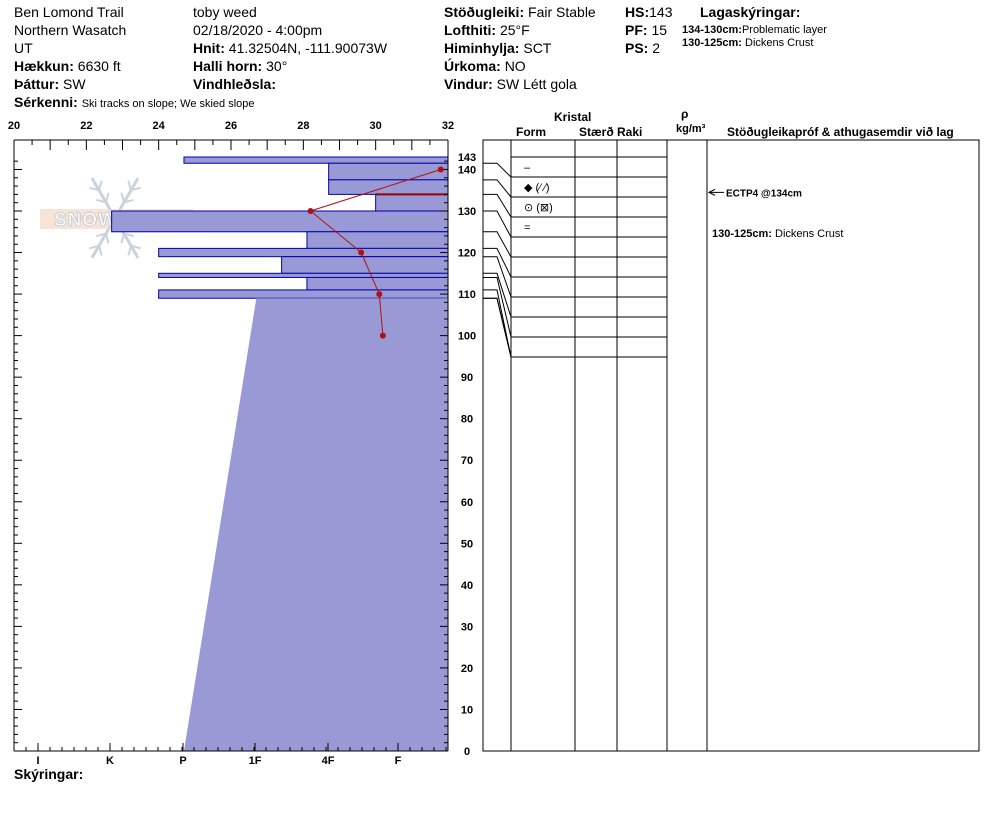 This screenshot has height=840, width=994. I want to click on layer-note: 130-125cm: Dickens Crust, so click(748, 43).